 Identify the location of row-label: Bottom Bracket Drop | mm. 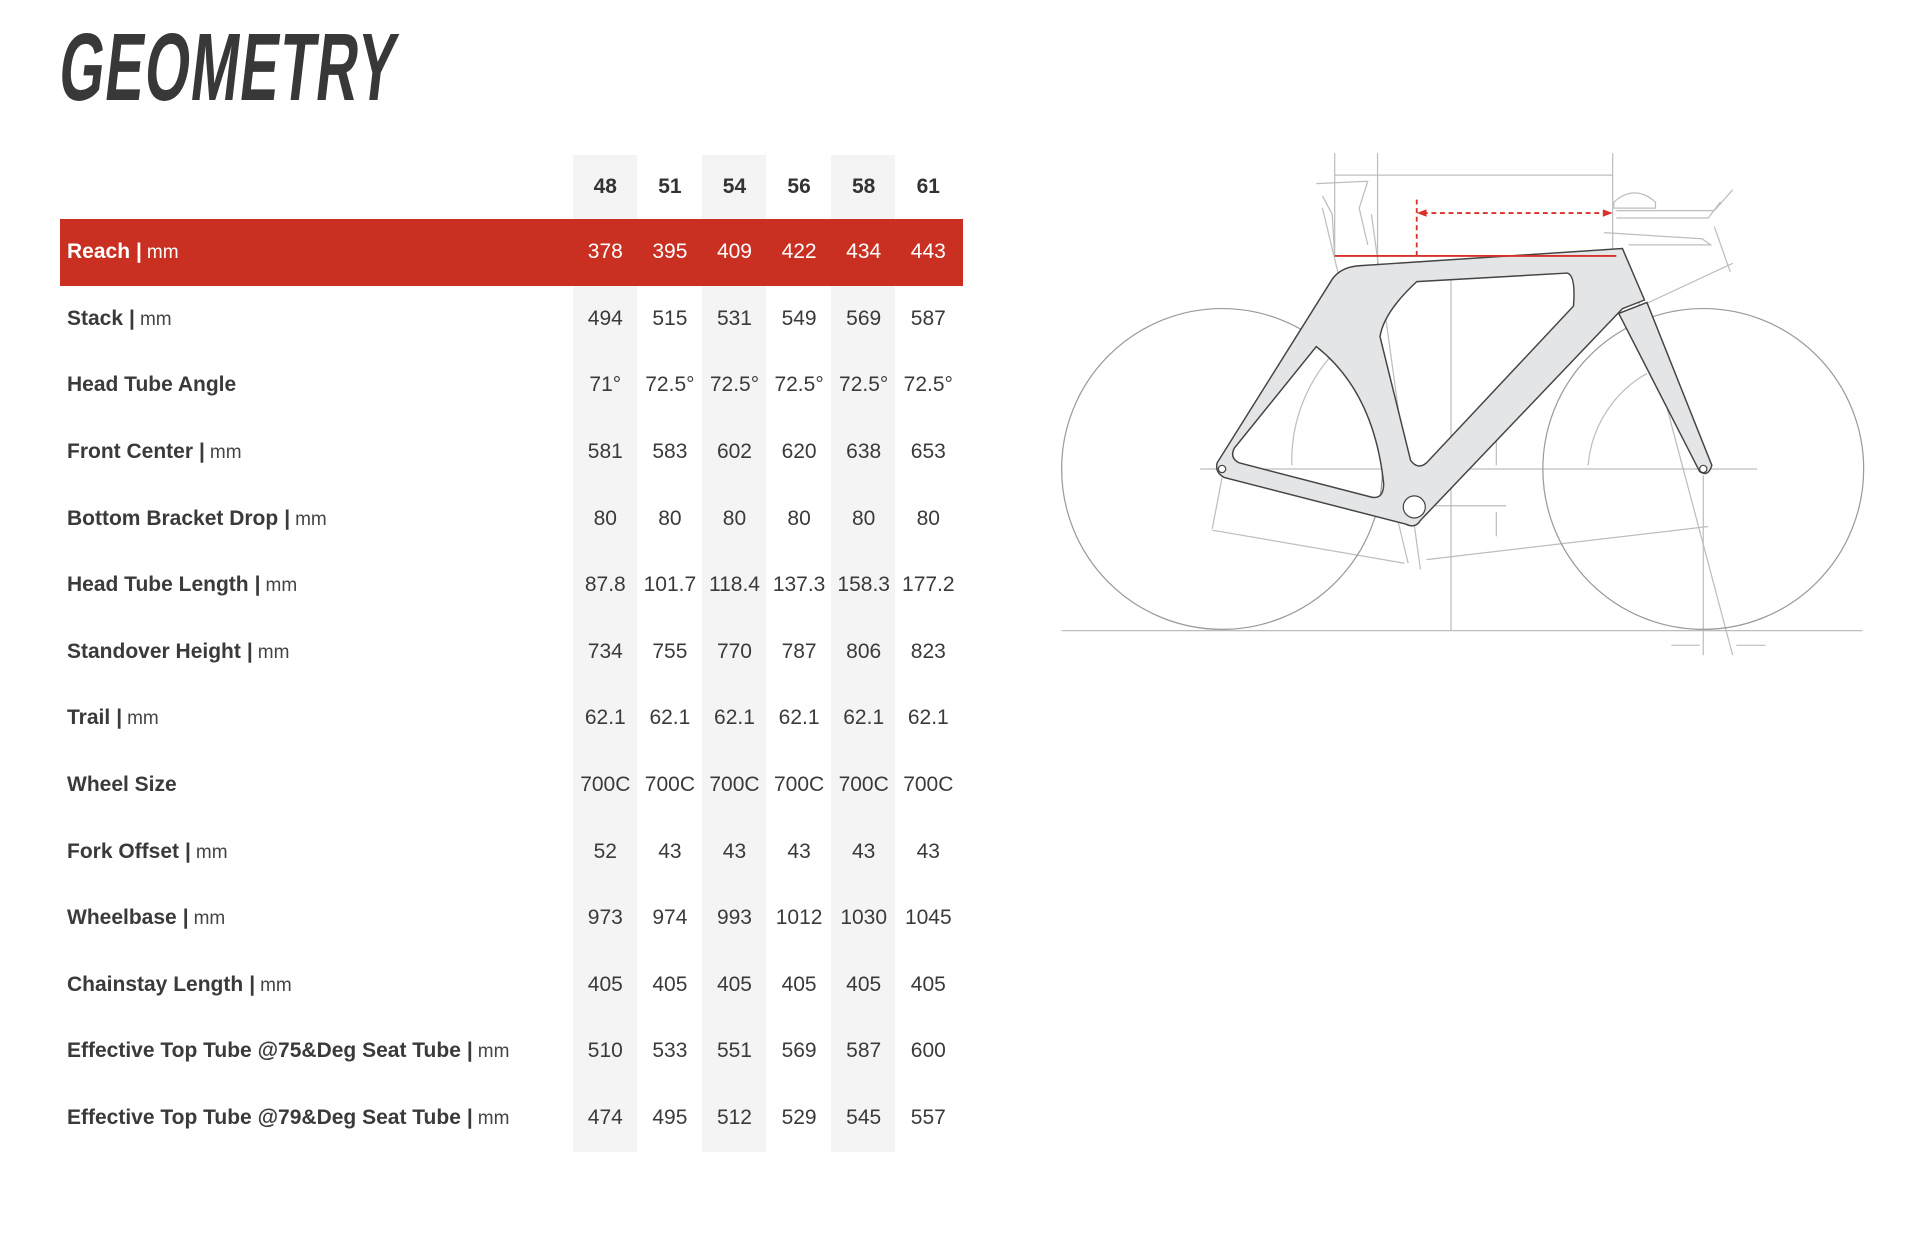
(197, 519).